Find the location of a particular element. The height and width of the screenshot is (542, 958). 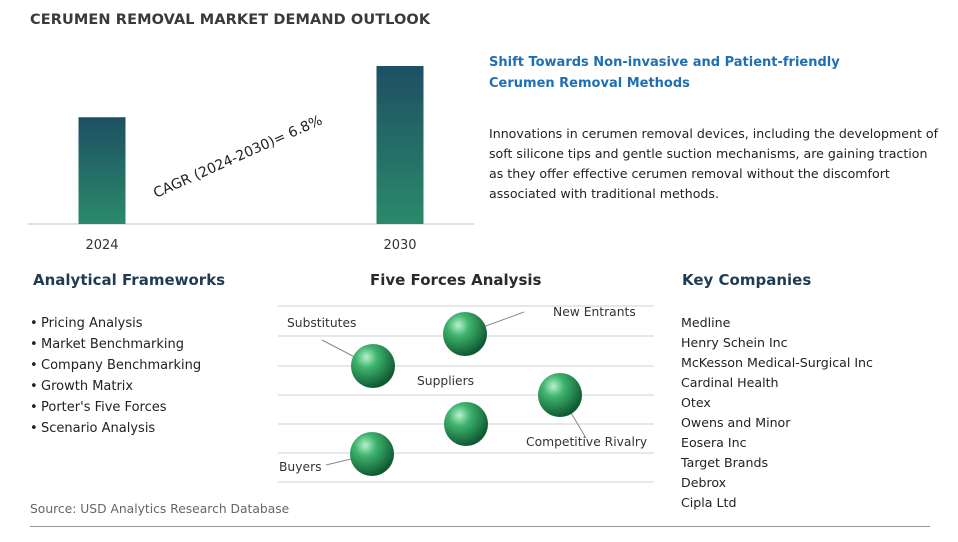

bars-group is located at coordinates (251, 145).